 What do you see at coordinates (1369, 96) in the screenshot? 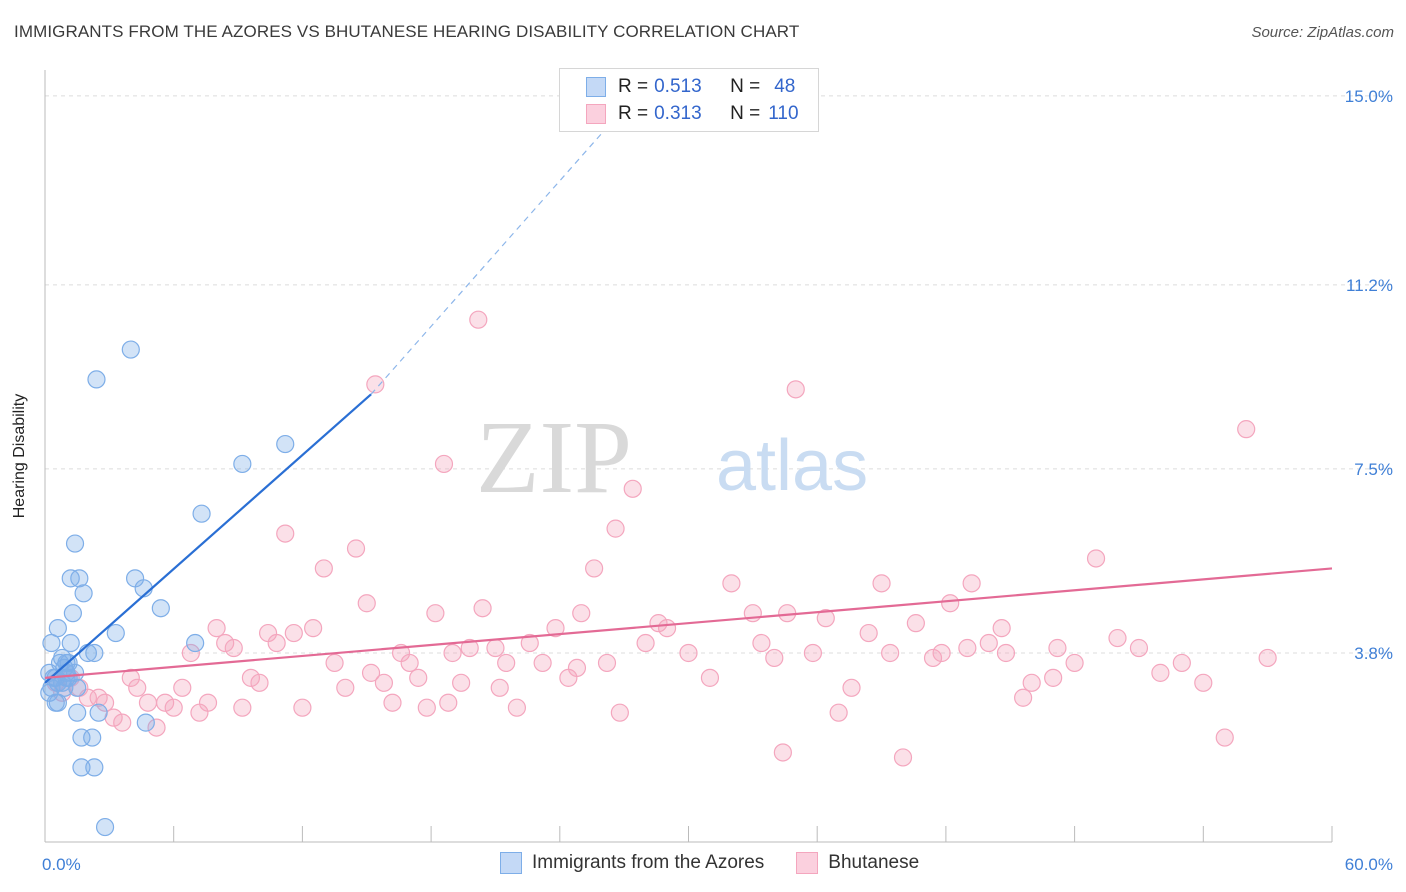
I see `y-tick-label: 15.0%` at bounding box center [1369, 96].